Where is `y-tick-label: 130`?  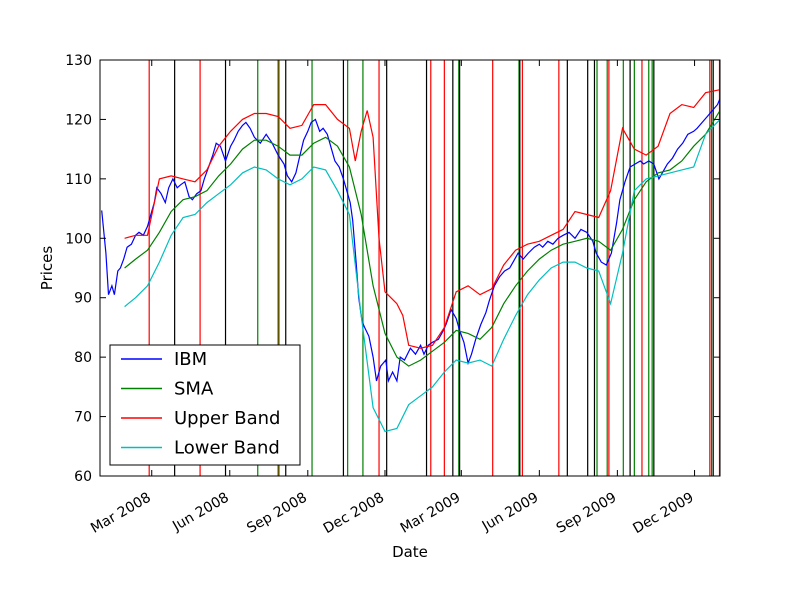
y-tick-label: 130 is located at coordinates (78, 61).